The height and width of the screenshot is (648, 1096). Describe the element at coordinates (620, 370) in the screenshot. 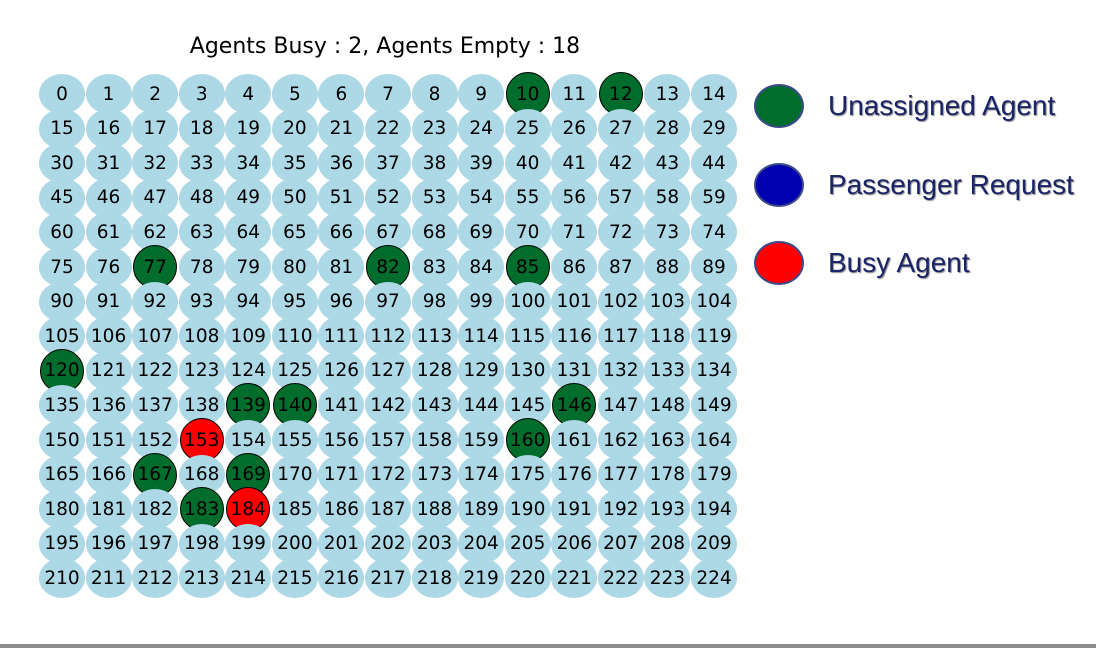

I see `grid-node: 132` at that location.